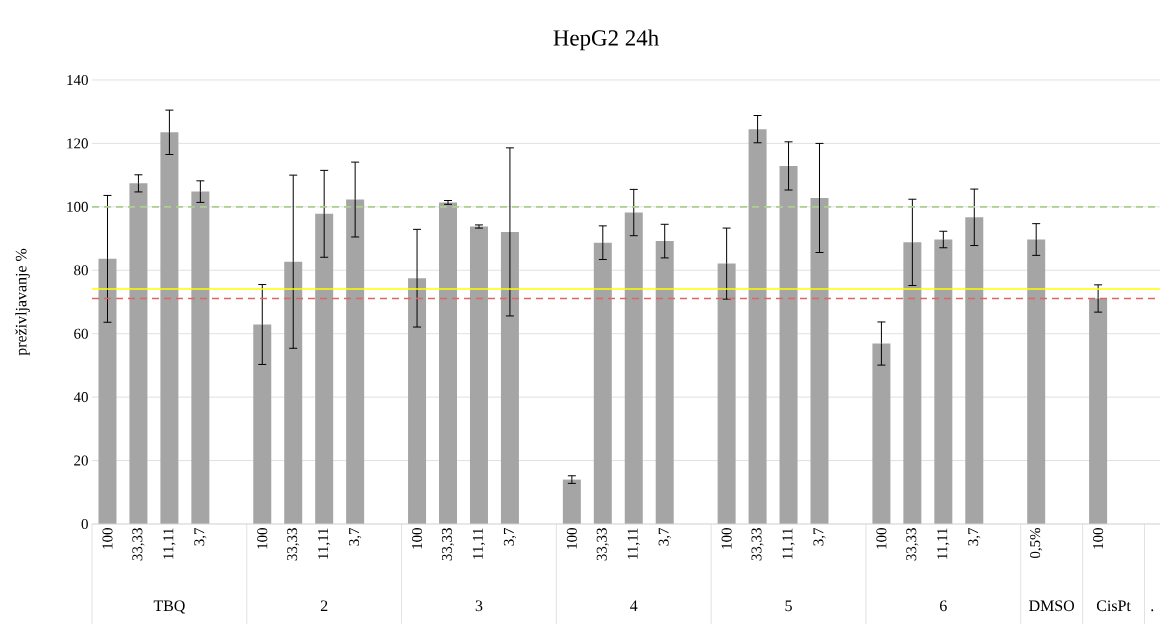 This screenshot has width=1162, height=624. Describe the element at coordinates (324, 605) in the screenshot. I see `text: 2` at that location.